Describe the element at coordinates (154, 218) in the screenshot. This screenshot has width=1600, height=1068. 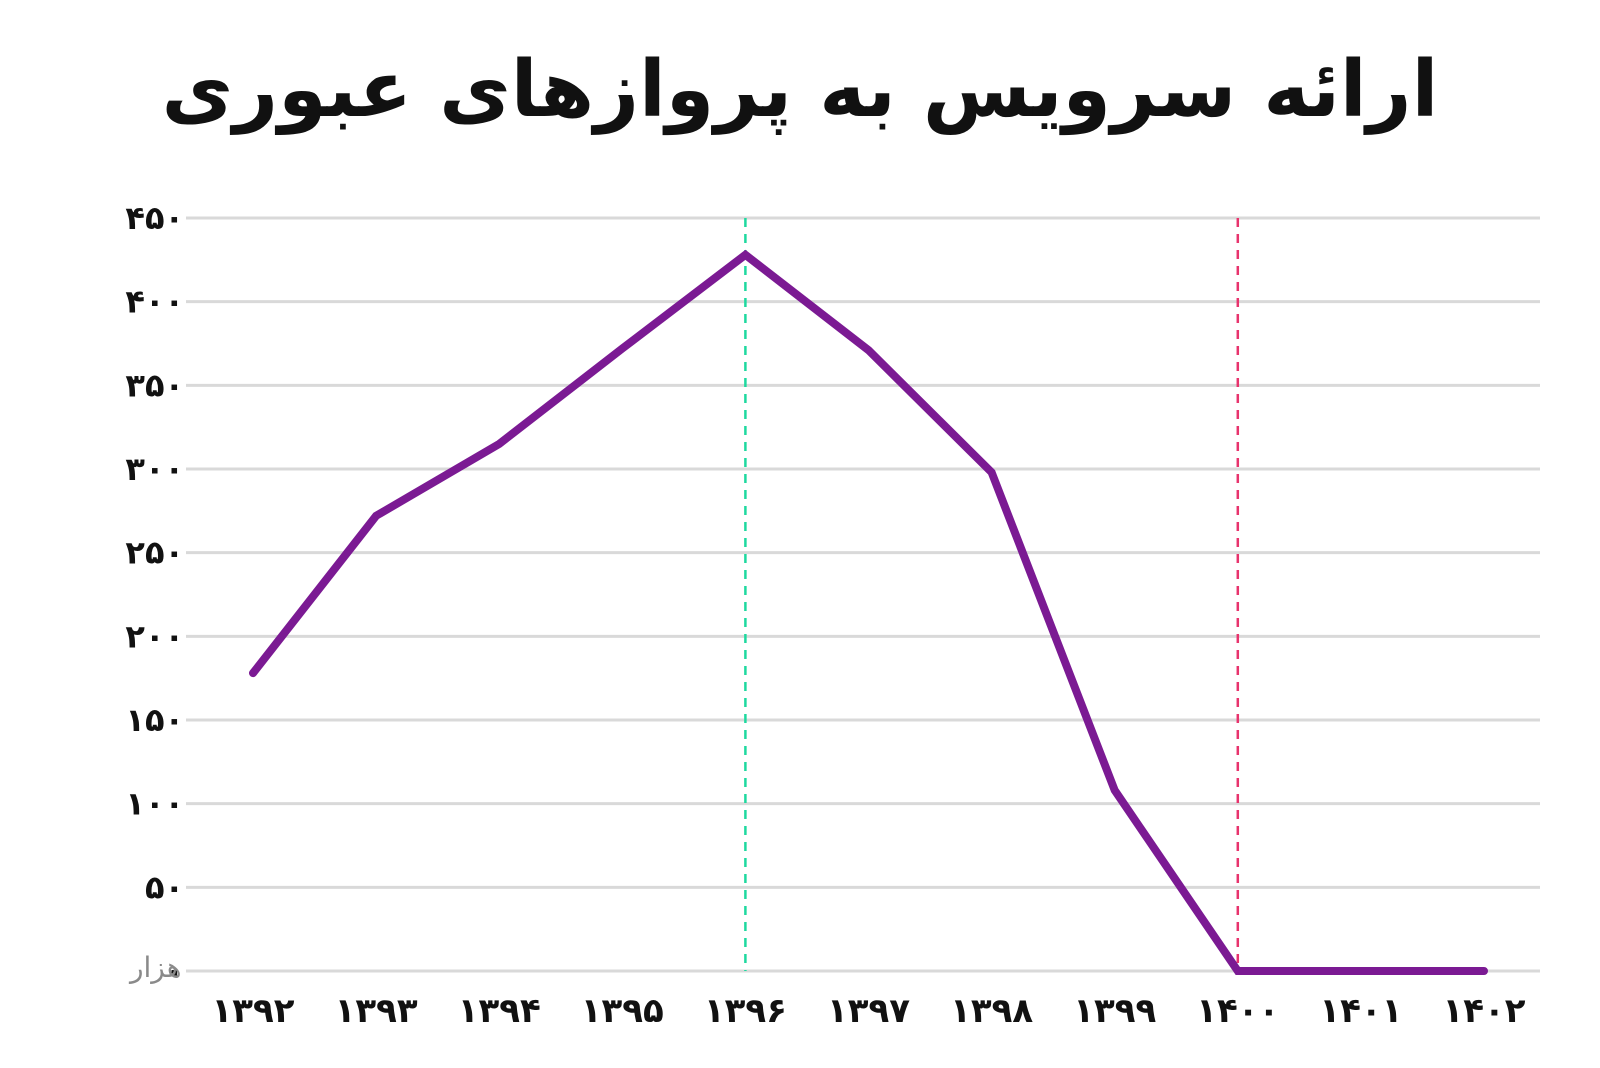
I see `y-tick-label: ۴۵۰` at that location.